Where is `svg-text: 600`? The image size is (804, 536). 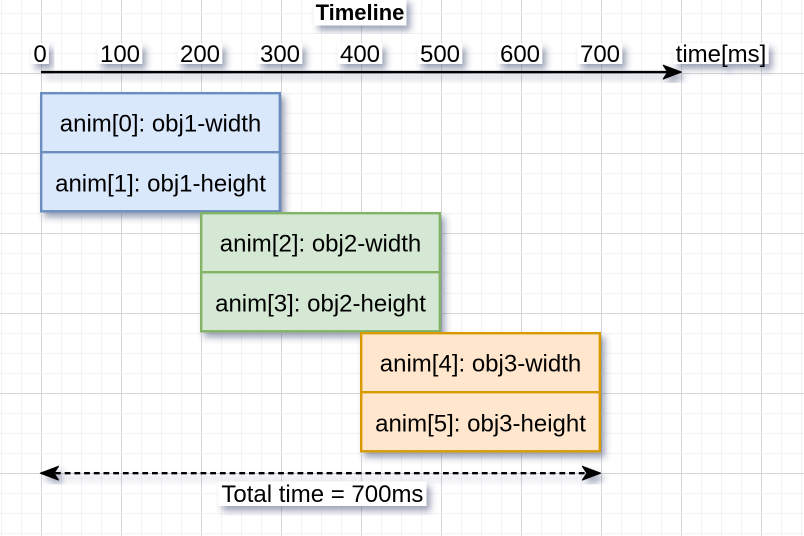 svg-text: 600 is located at coordinates (520, 54).